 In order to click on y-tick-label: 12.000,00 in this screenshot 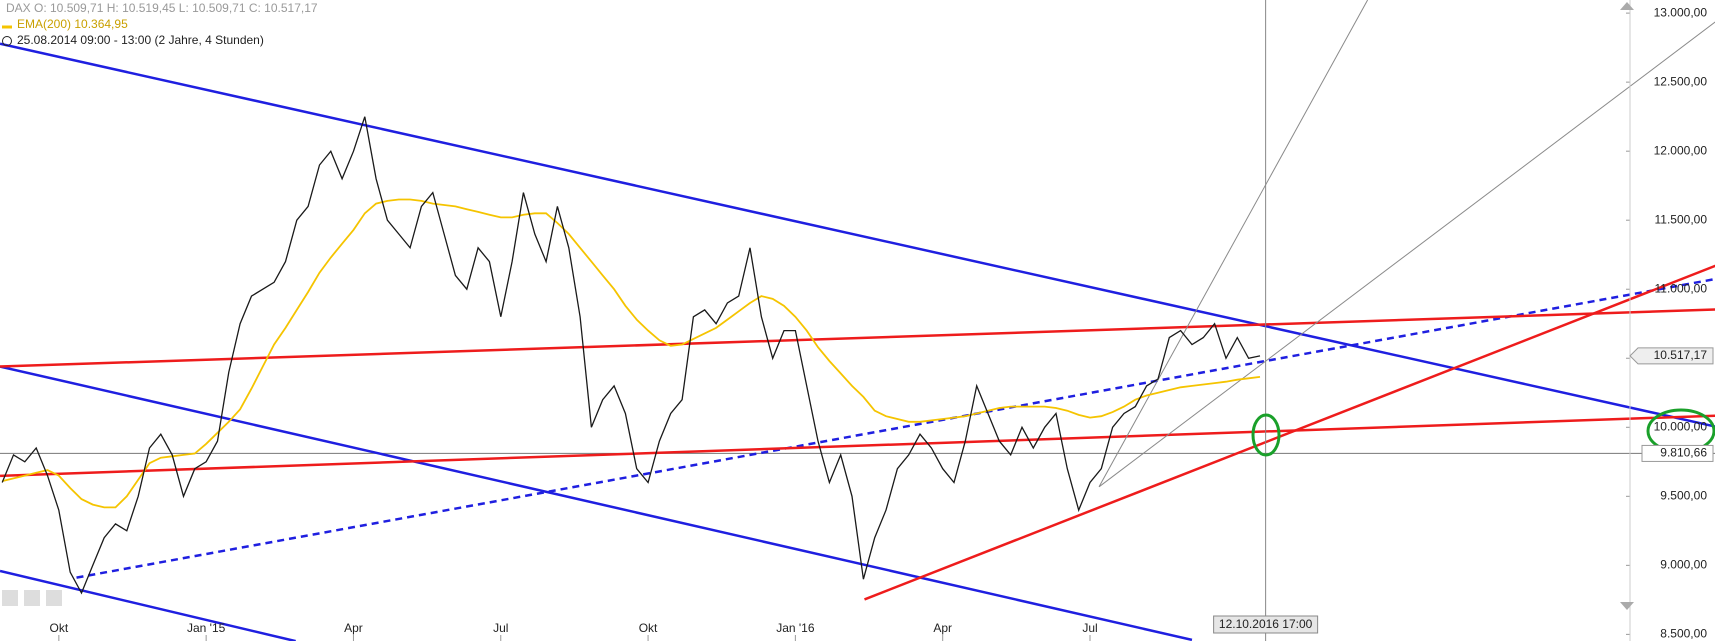, I will do `click(1681, 150)`.